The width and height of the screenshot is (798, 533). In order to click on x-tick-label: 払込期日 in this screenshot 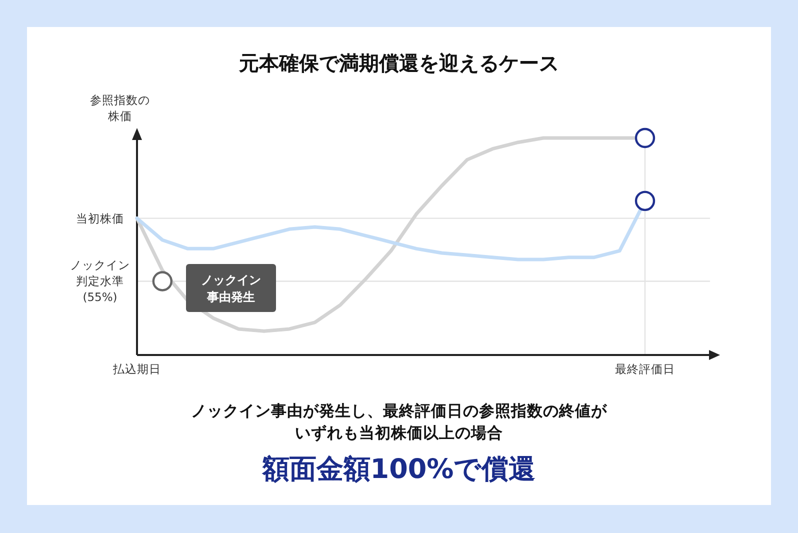, I will do `click(136, 369)`.